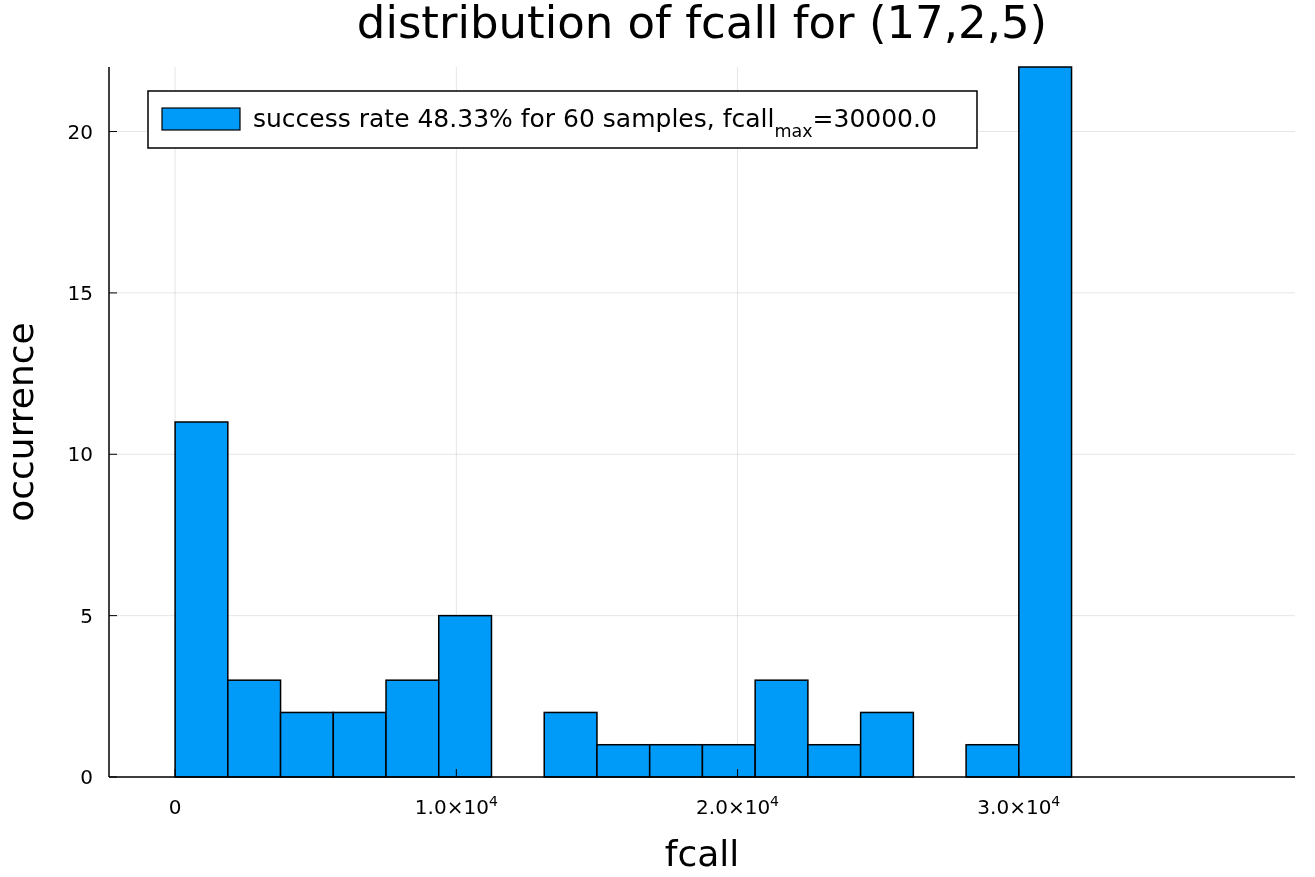 The width and height of the screenshot is (1315, 877). Describe the element at coordinates (86, 777) in the screenshot. I see `y-tick-label: 0` at that location.